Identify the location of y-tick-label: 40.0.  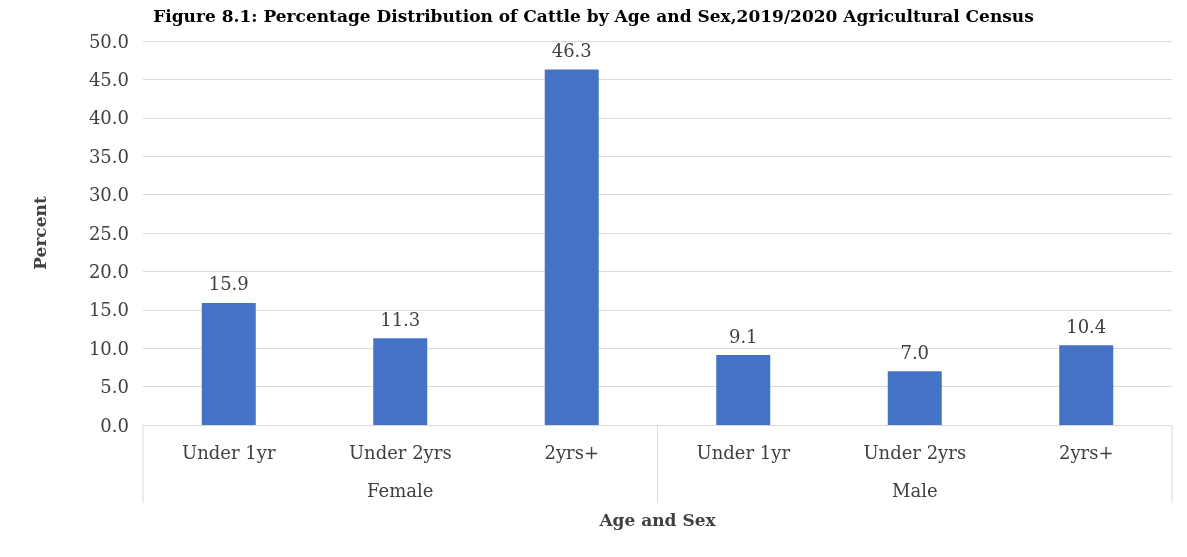
(108, 118).